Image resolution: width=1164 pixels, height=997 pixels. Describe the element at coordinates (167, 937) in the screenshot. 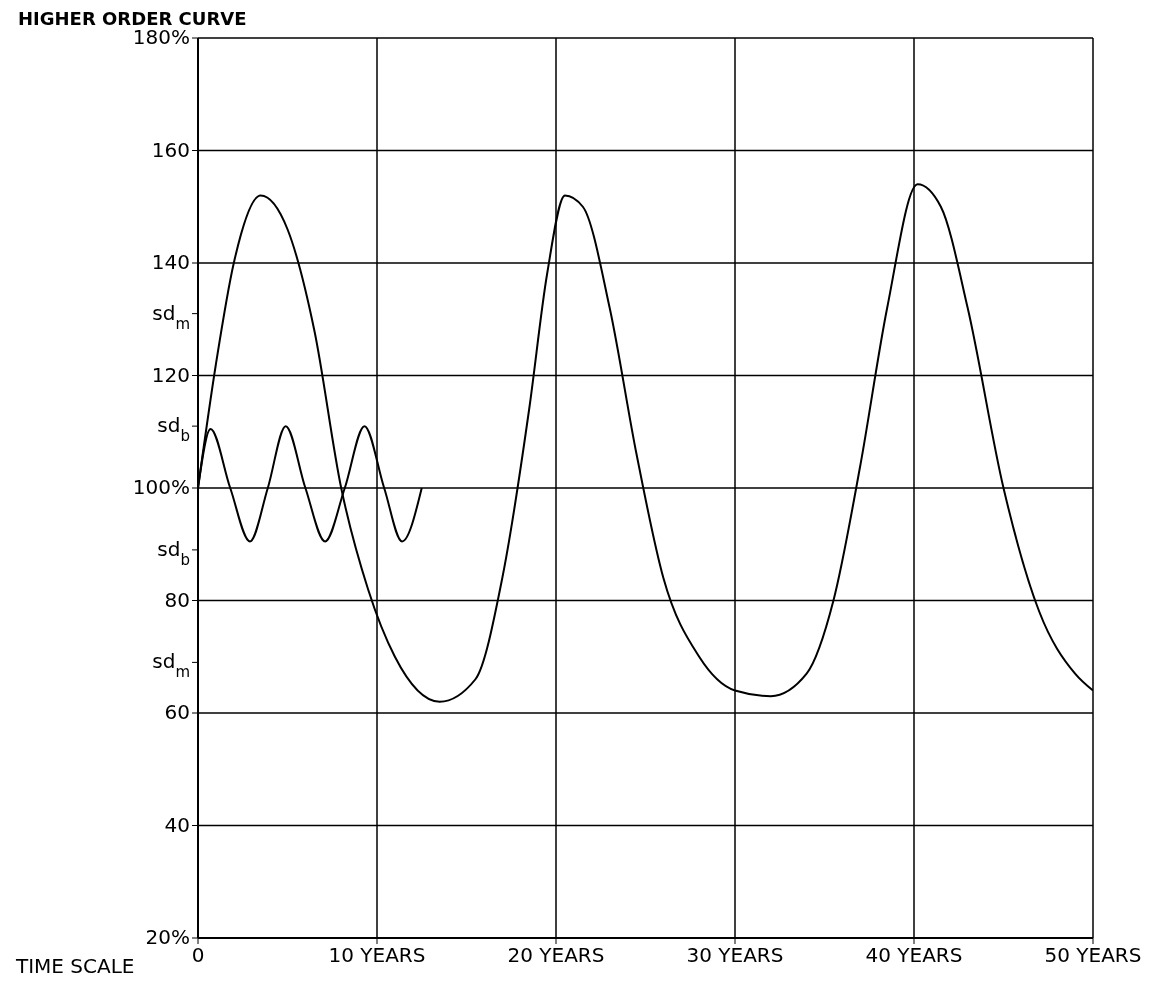

I see `y-tick-label: 20%` at that location.